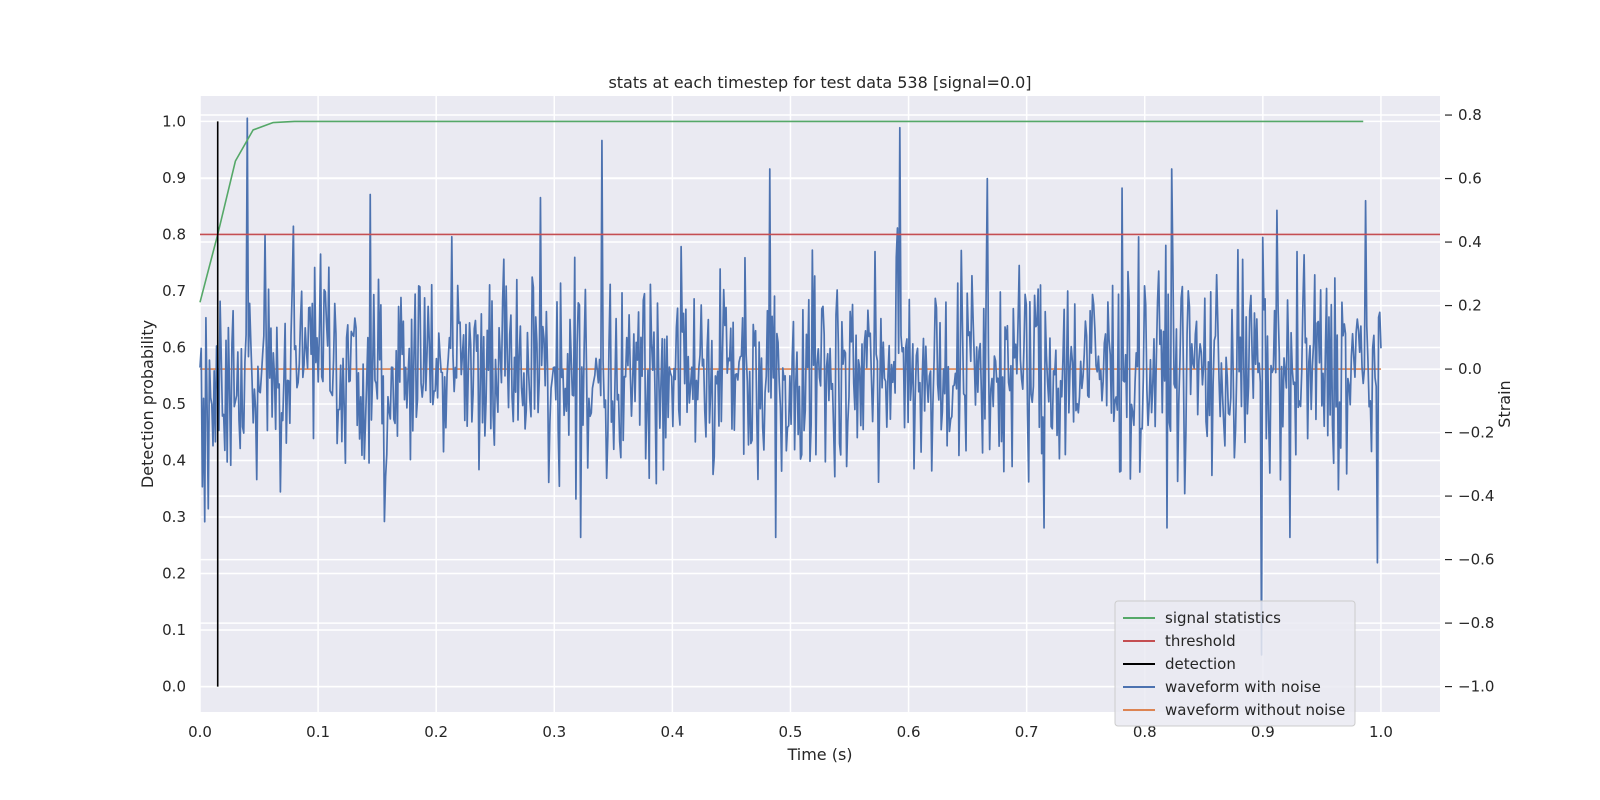  What do you see at coordinates (1243, 687) in the screenshot?
I see `legend-label: waveform with noise` at bounding box center [1243, 687].